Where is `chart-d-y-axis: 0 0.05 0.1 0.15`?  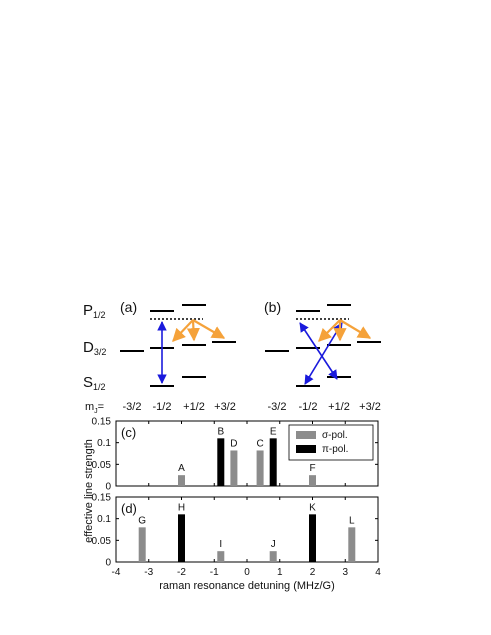
chart-d-y-axis: 0 0.05 0.1 0.15 is located at coordinates (235, 531).